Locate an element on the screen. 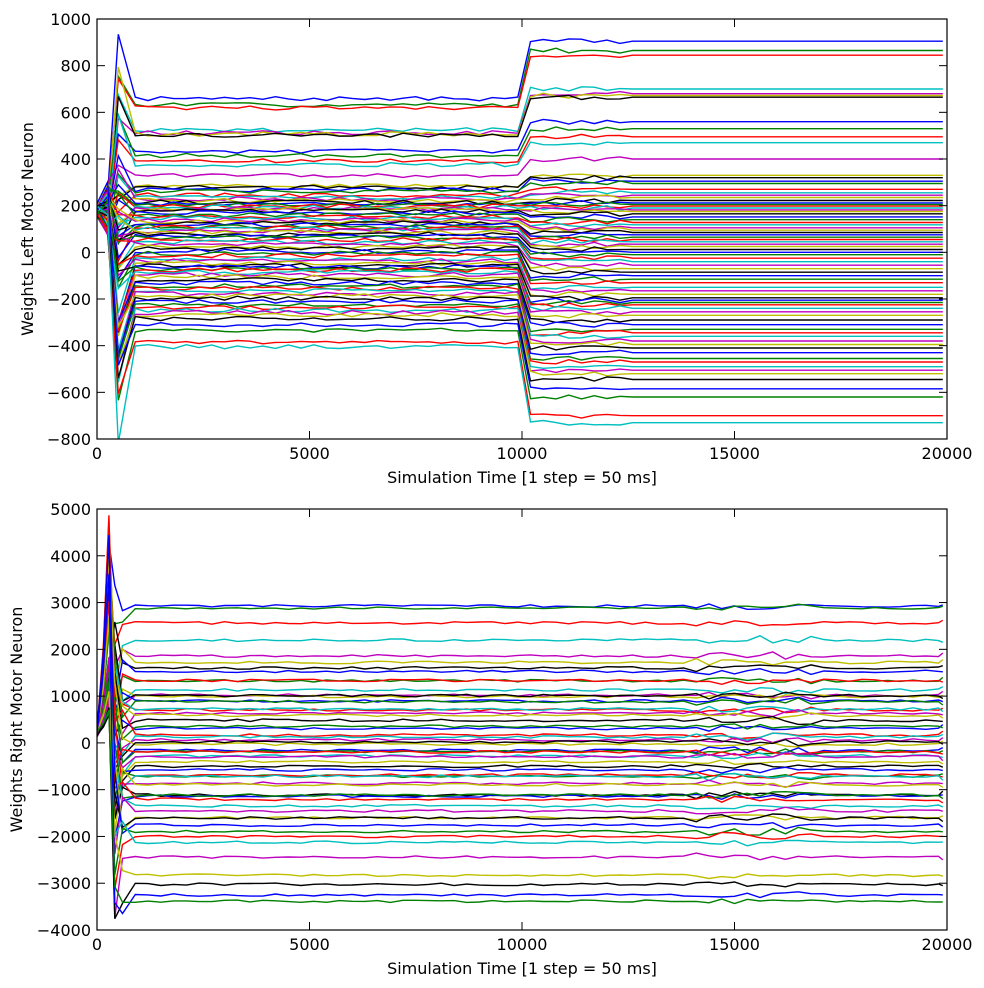 This screenshot has width=984, height=988. y-tick-label: −2000 is located at coordinates (64, 836).